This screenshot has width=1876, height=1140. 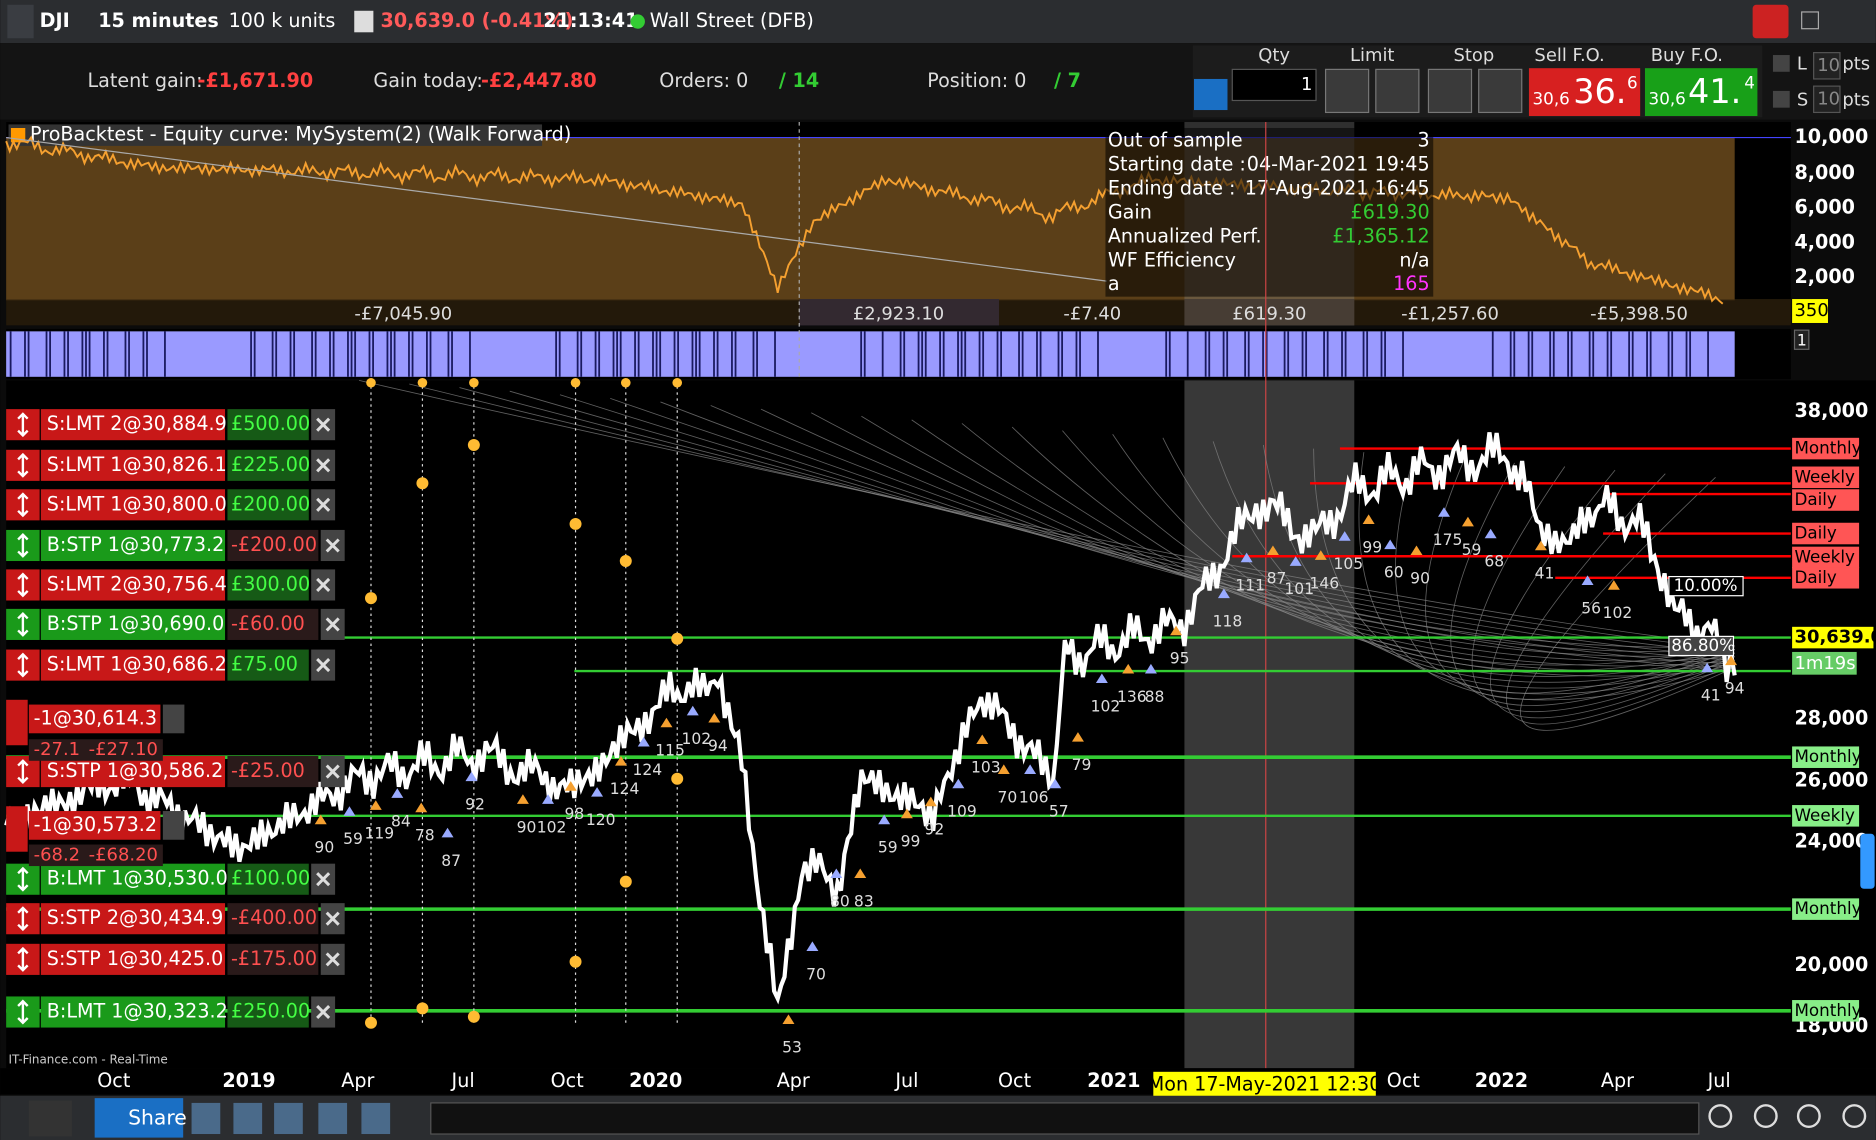 I want to click on trade-label: 68, so click(x=1494, y=562).